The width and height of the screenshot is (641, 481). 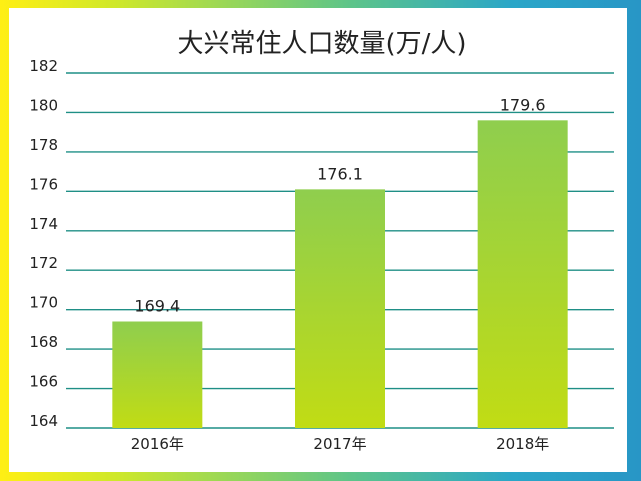 I want to click on x-tick-label: 2018年, so click(x=522, y=444).